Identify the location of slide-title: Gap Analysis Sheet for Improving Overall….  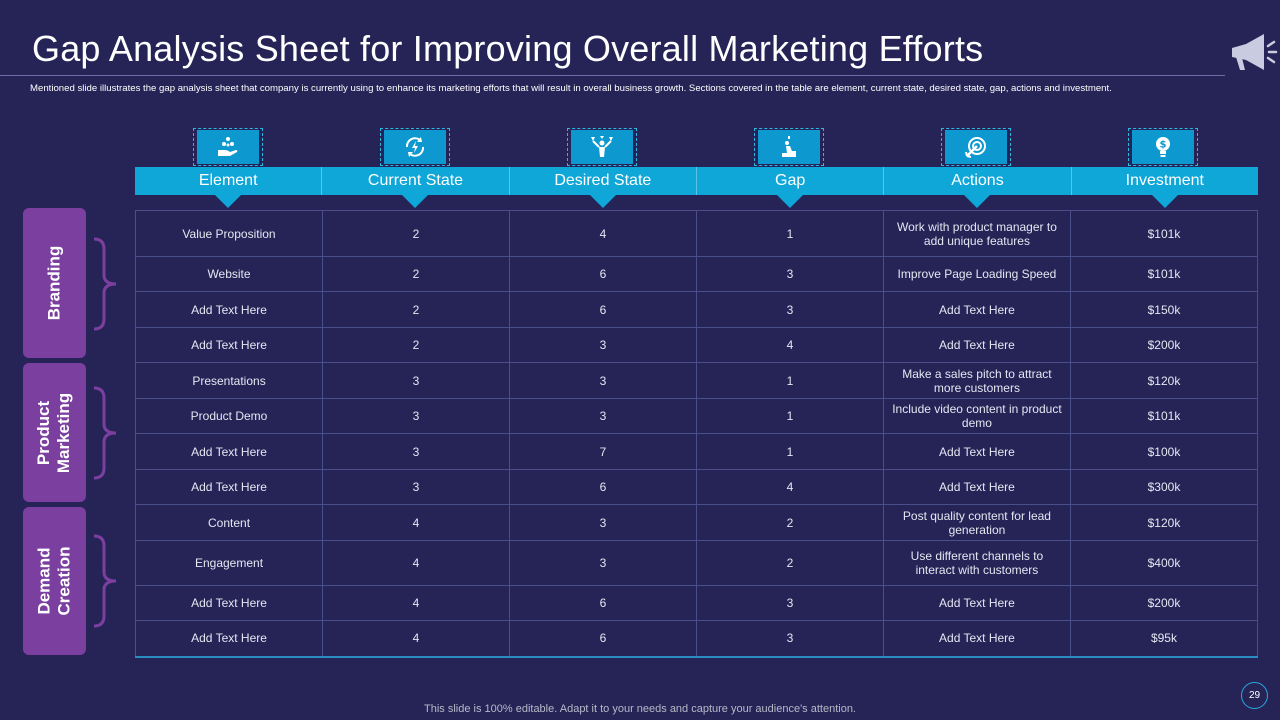
(508, 48).